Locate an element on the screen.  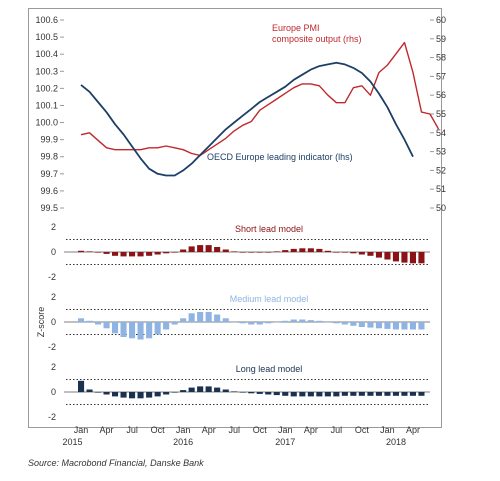
right-axis-tick-label: 50 is located at coordinates (441, 208).